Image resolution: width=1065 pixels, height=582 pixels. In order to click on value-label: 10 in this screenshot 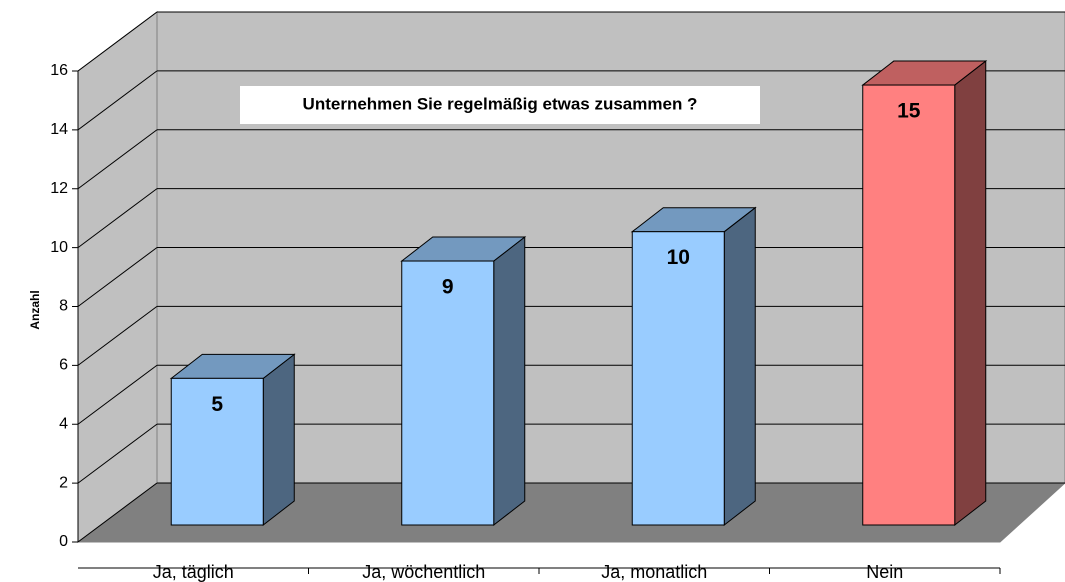, I will do `click(678, 257)`.